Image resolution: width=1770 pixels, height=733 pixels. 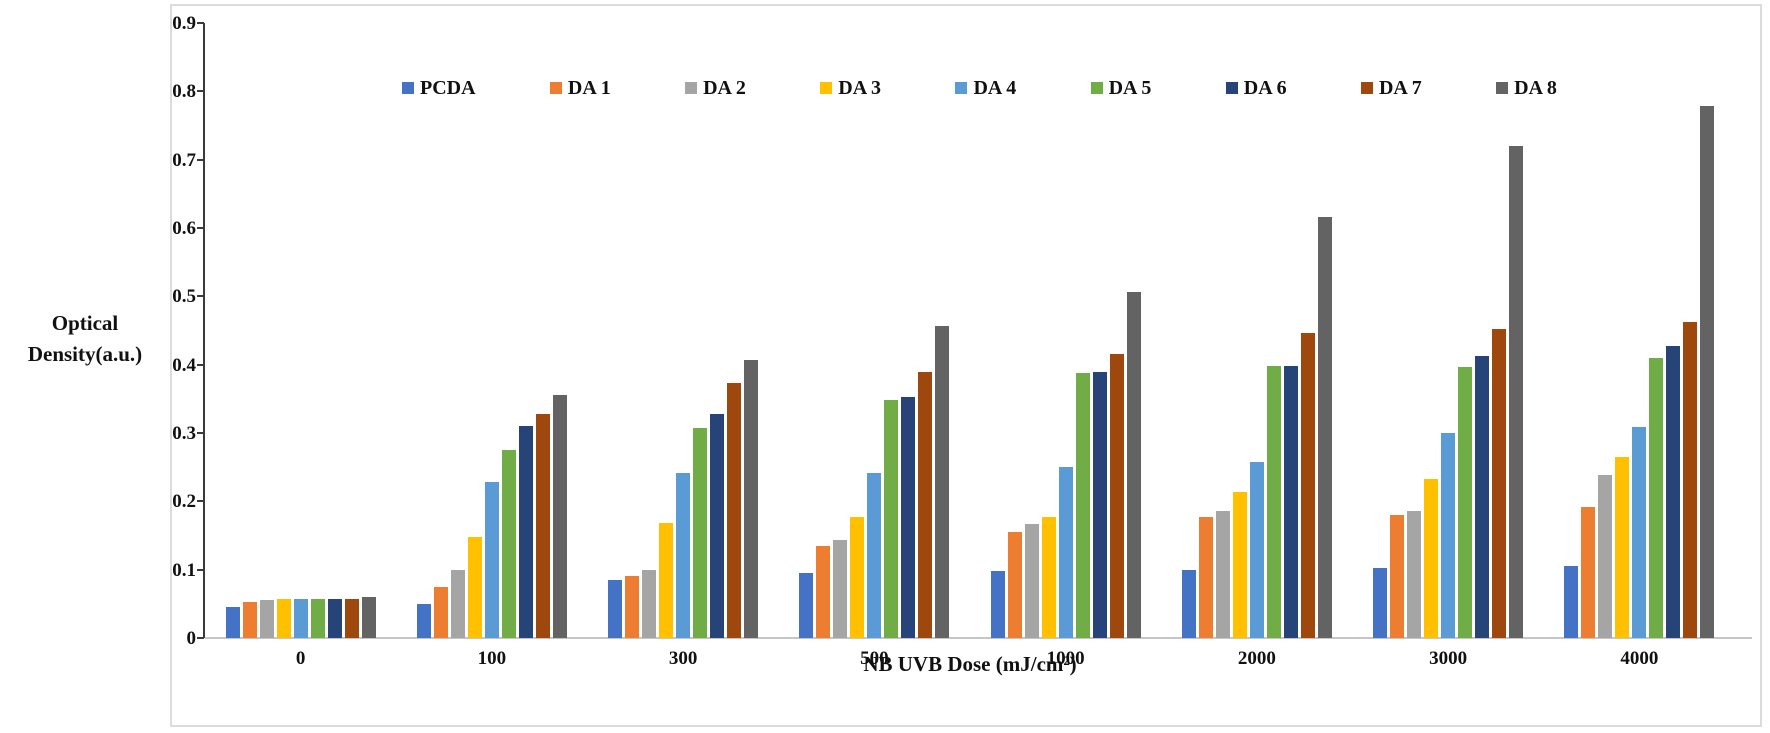 What do you see at coordinates (1448, 658) in the screenshot?
I see `x-category-label-3000: 3000` at bounding box center [1448, 658].